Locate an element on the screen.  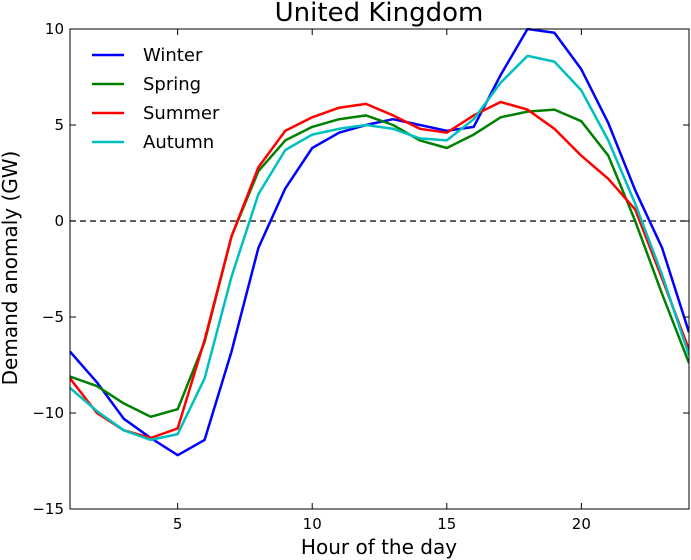
y-tick-label: 0 is located at coordinates (59, 221).